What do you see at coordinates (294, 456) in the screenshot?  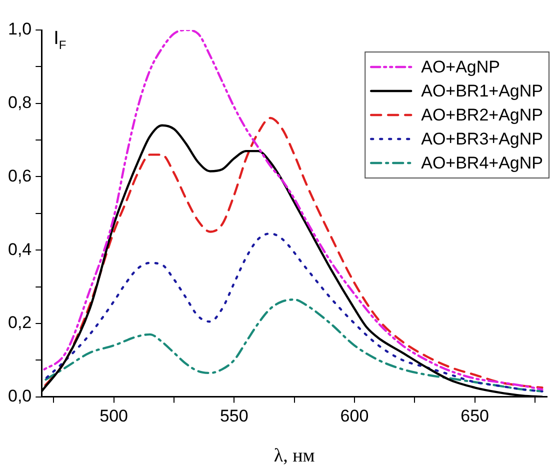 I see `x-axis-title: λ, нм` at bounding box center [294, 456].